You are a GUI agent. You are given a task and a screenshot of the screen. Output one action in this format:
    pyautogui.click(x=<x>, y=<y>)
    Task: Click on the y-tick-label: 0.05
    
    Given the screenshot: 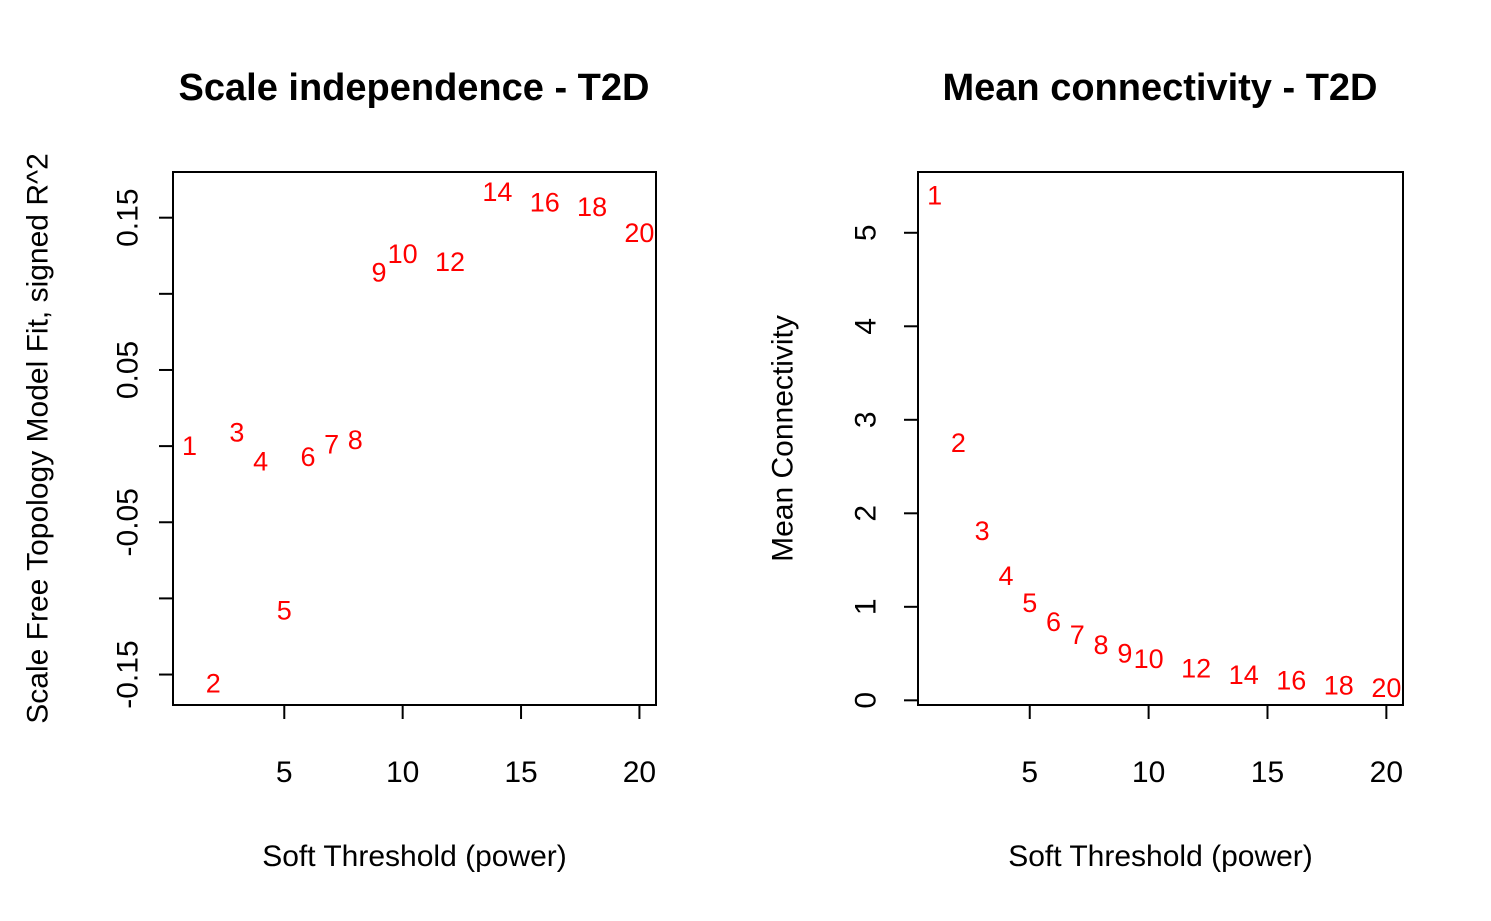 What is the action you would take?
    pyautogui.click(x=128, y=370)
    